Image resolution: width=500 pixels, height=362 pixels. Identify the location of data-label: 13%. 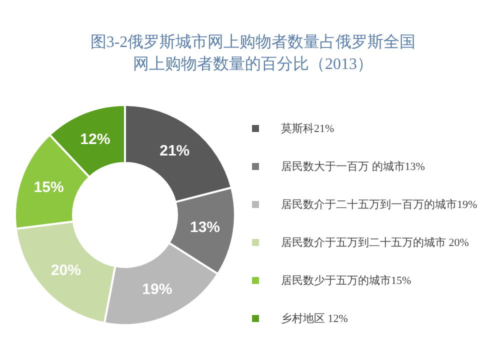
(205, 227).